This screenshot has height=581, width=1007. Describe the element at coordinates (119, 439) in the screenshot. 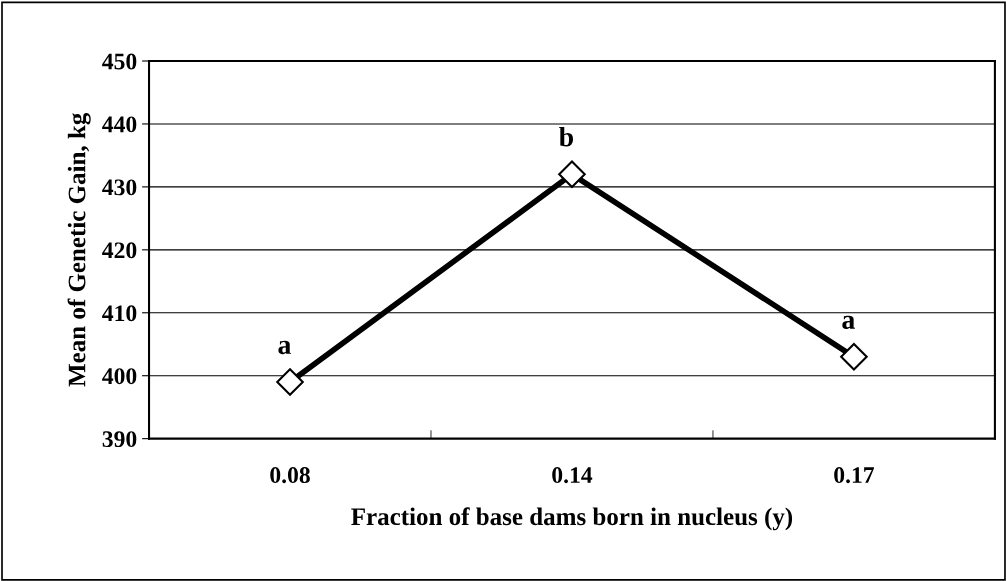

I see `y-tick-label: 390` at that location.